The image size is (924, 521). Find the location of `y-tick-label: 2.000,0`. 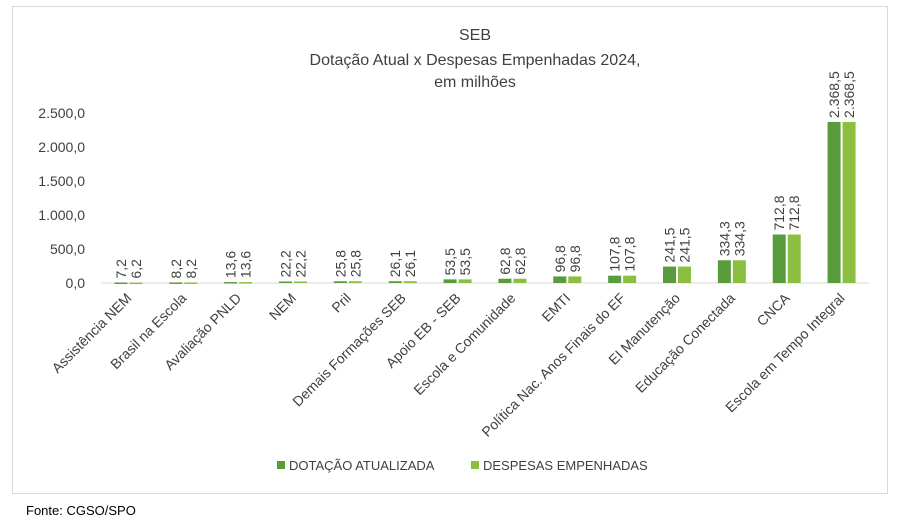

y-tick-label: 2.000,0 is located at coordinates (61, 147).